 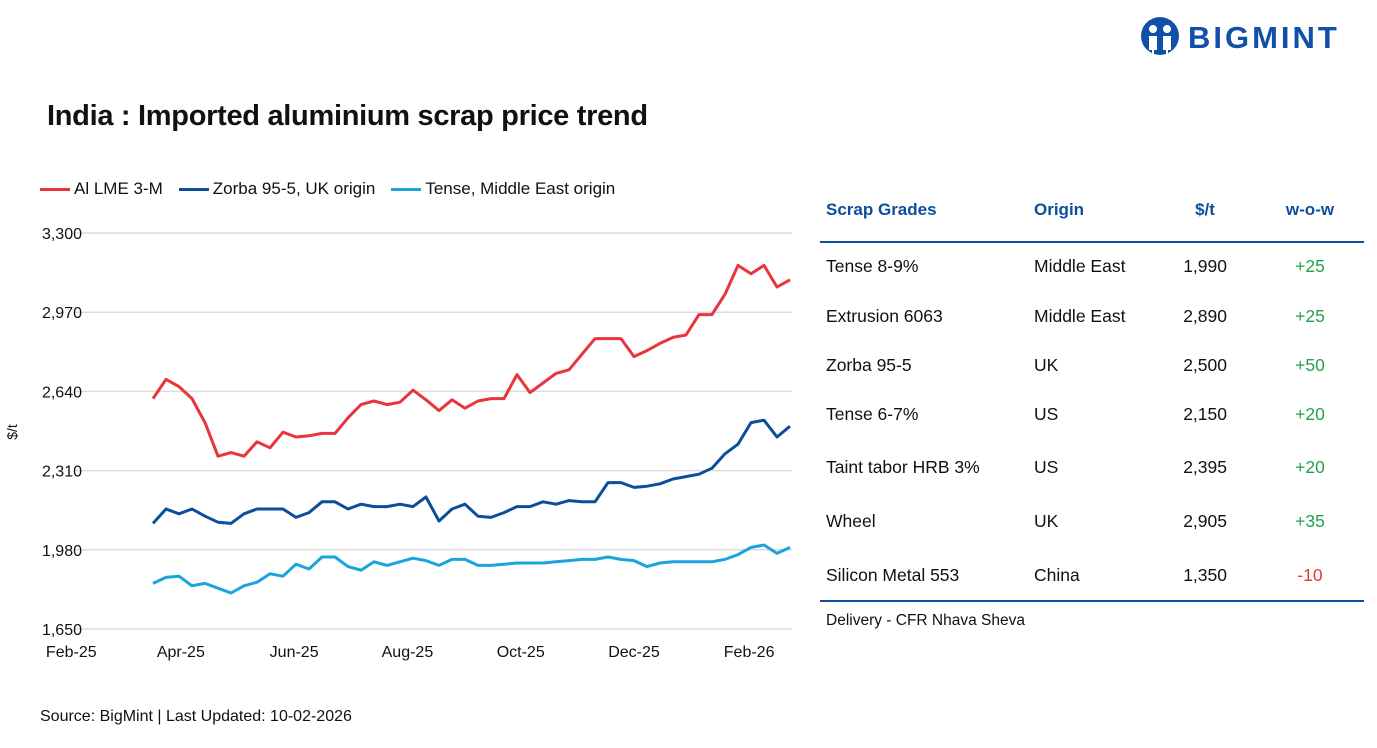 I want to click on cell-grade: Zorba 95-5, so click(x=869, y=365).